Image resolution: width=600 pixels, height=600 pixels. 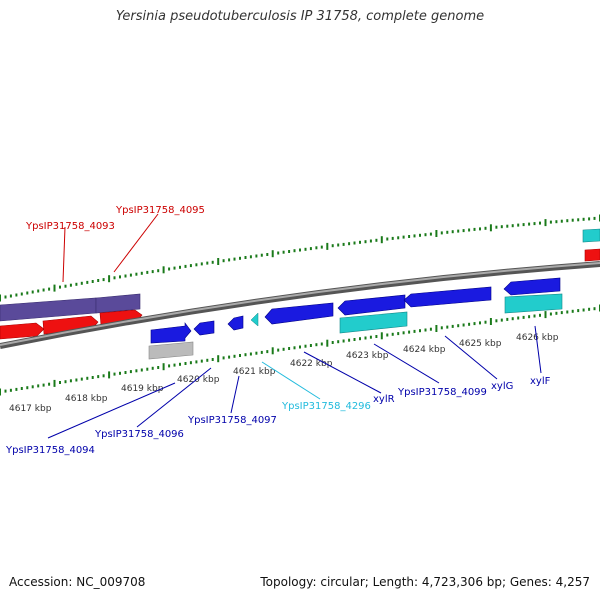 I want to click on gene-label: YpsIP31758_4296, so click(x=326, y=406).